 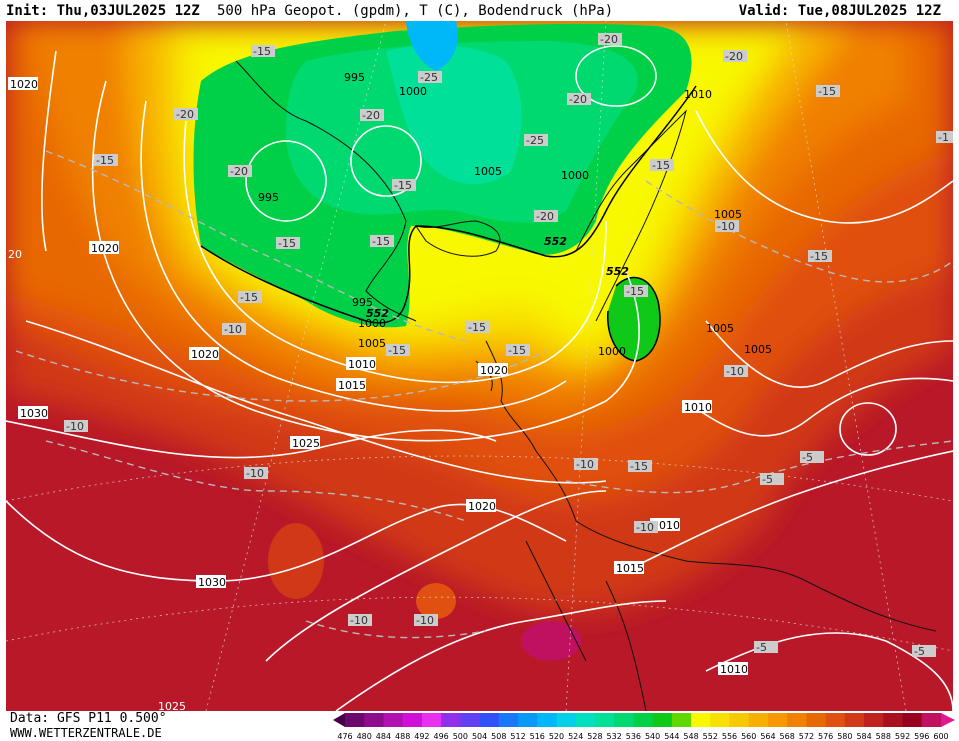 What do you see at coordinates (103, 11) in the screenshot?
I see `init-time: Init: Thu,03JUL2025 12Z` at bounding box center [103, 11].